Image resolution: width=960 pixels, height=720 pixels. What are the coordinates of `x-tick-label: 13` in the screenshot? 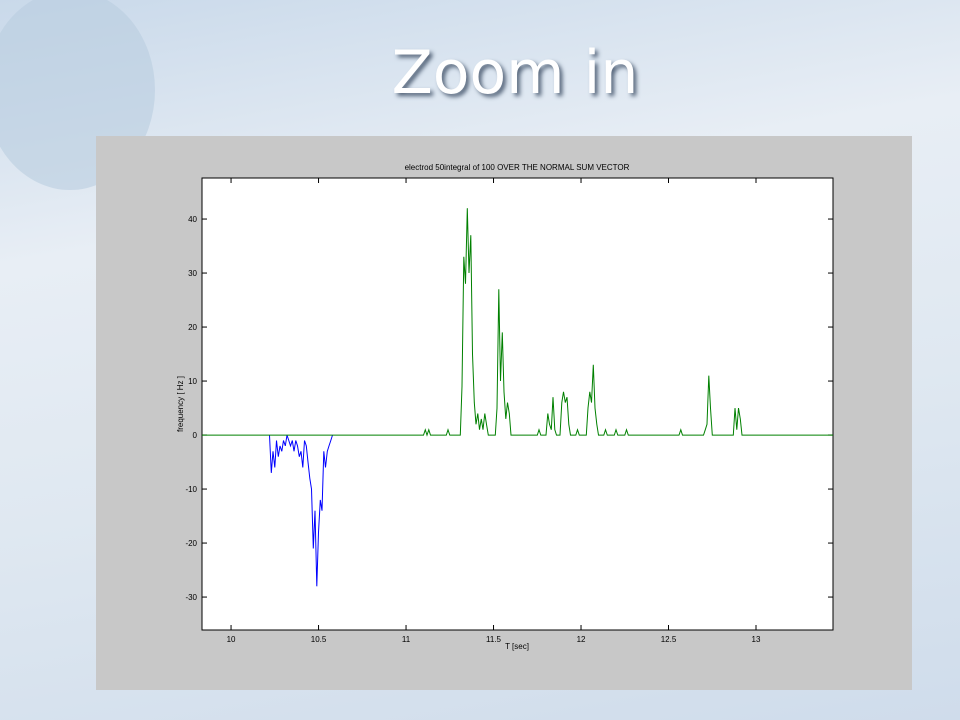 It's located at (756, 639).